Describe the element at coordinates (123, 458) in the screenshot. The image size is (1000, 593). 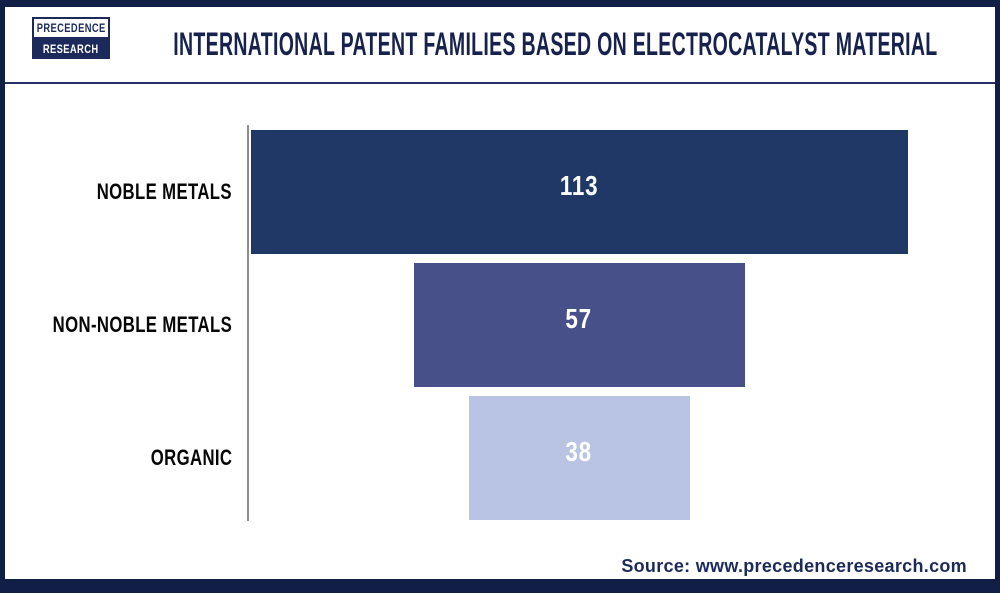
I see `category-label-box: ORGANIC` at that location.